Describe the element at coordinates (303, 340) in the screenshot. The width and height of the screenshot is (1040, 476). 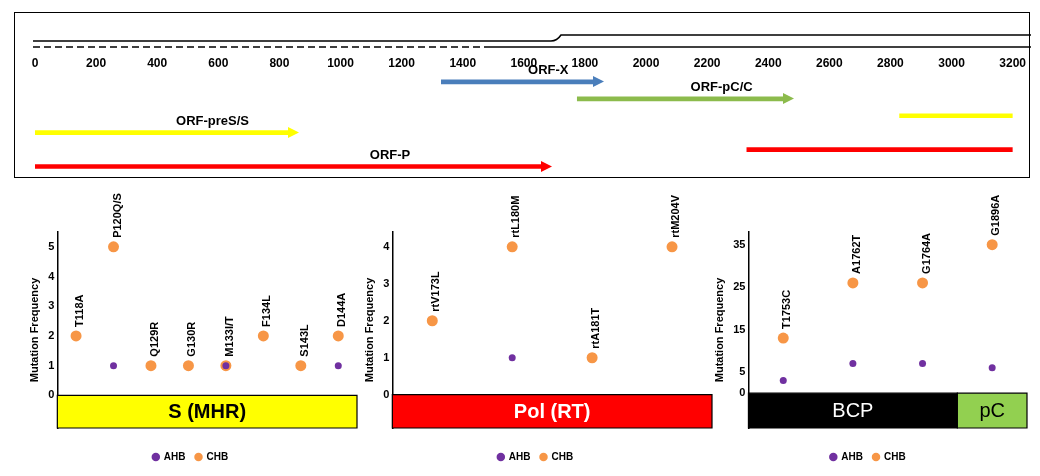
I see `category-label: S143L` at that location.